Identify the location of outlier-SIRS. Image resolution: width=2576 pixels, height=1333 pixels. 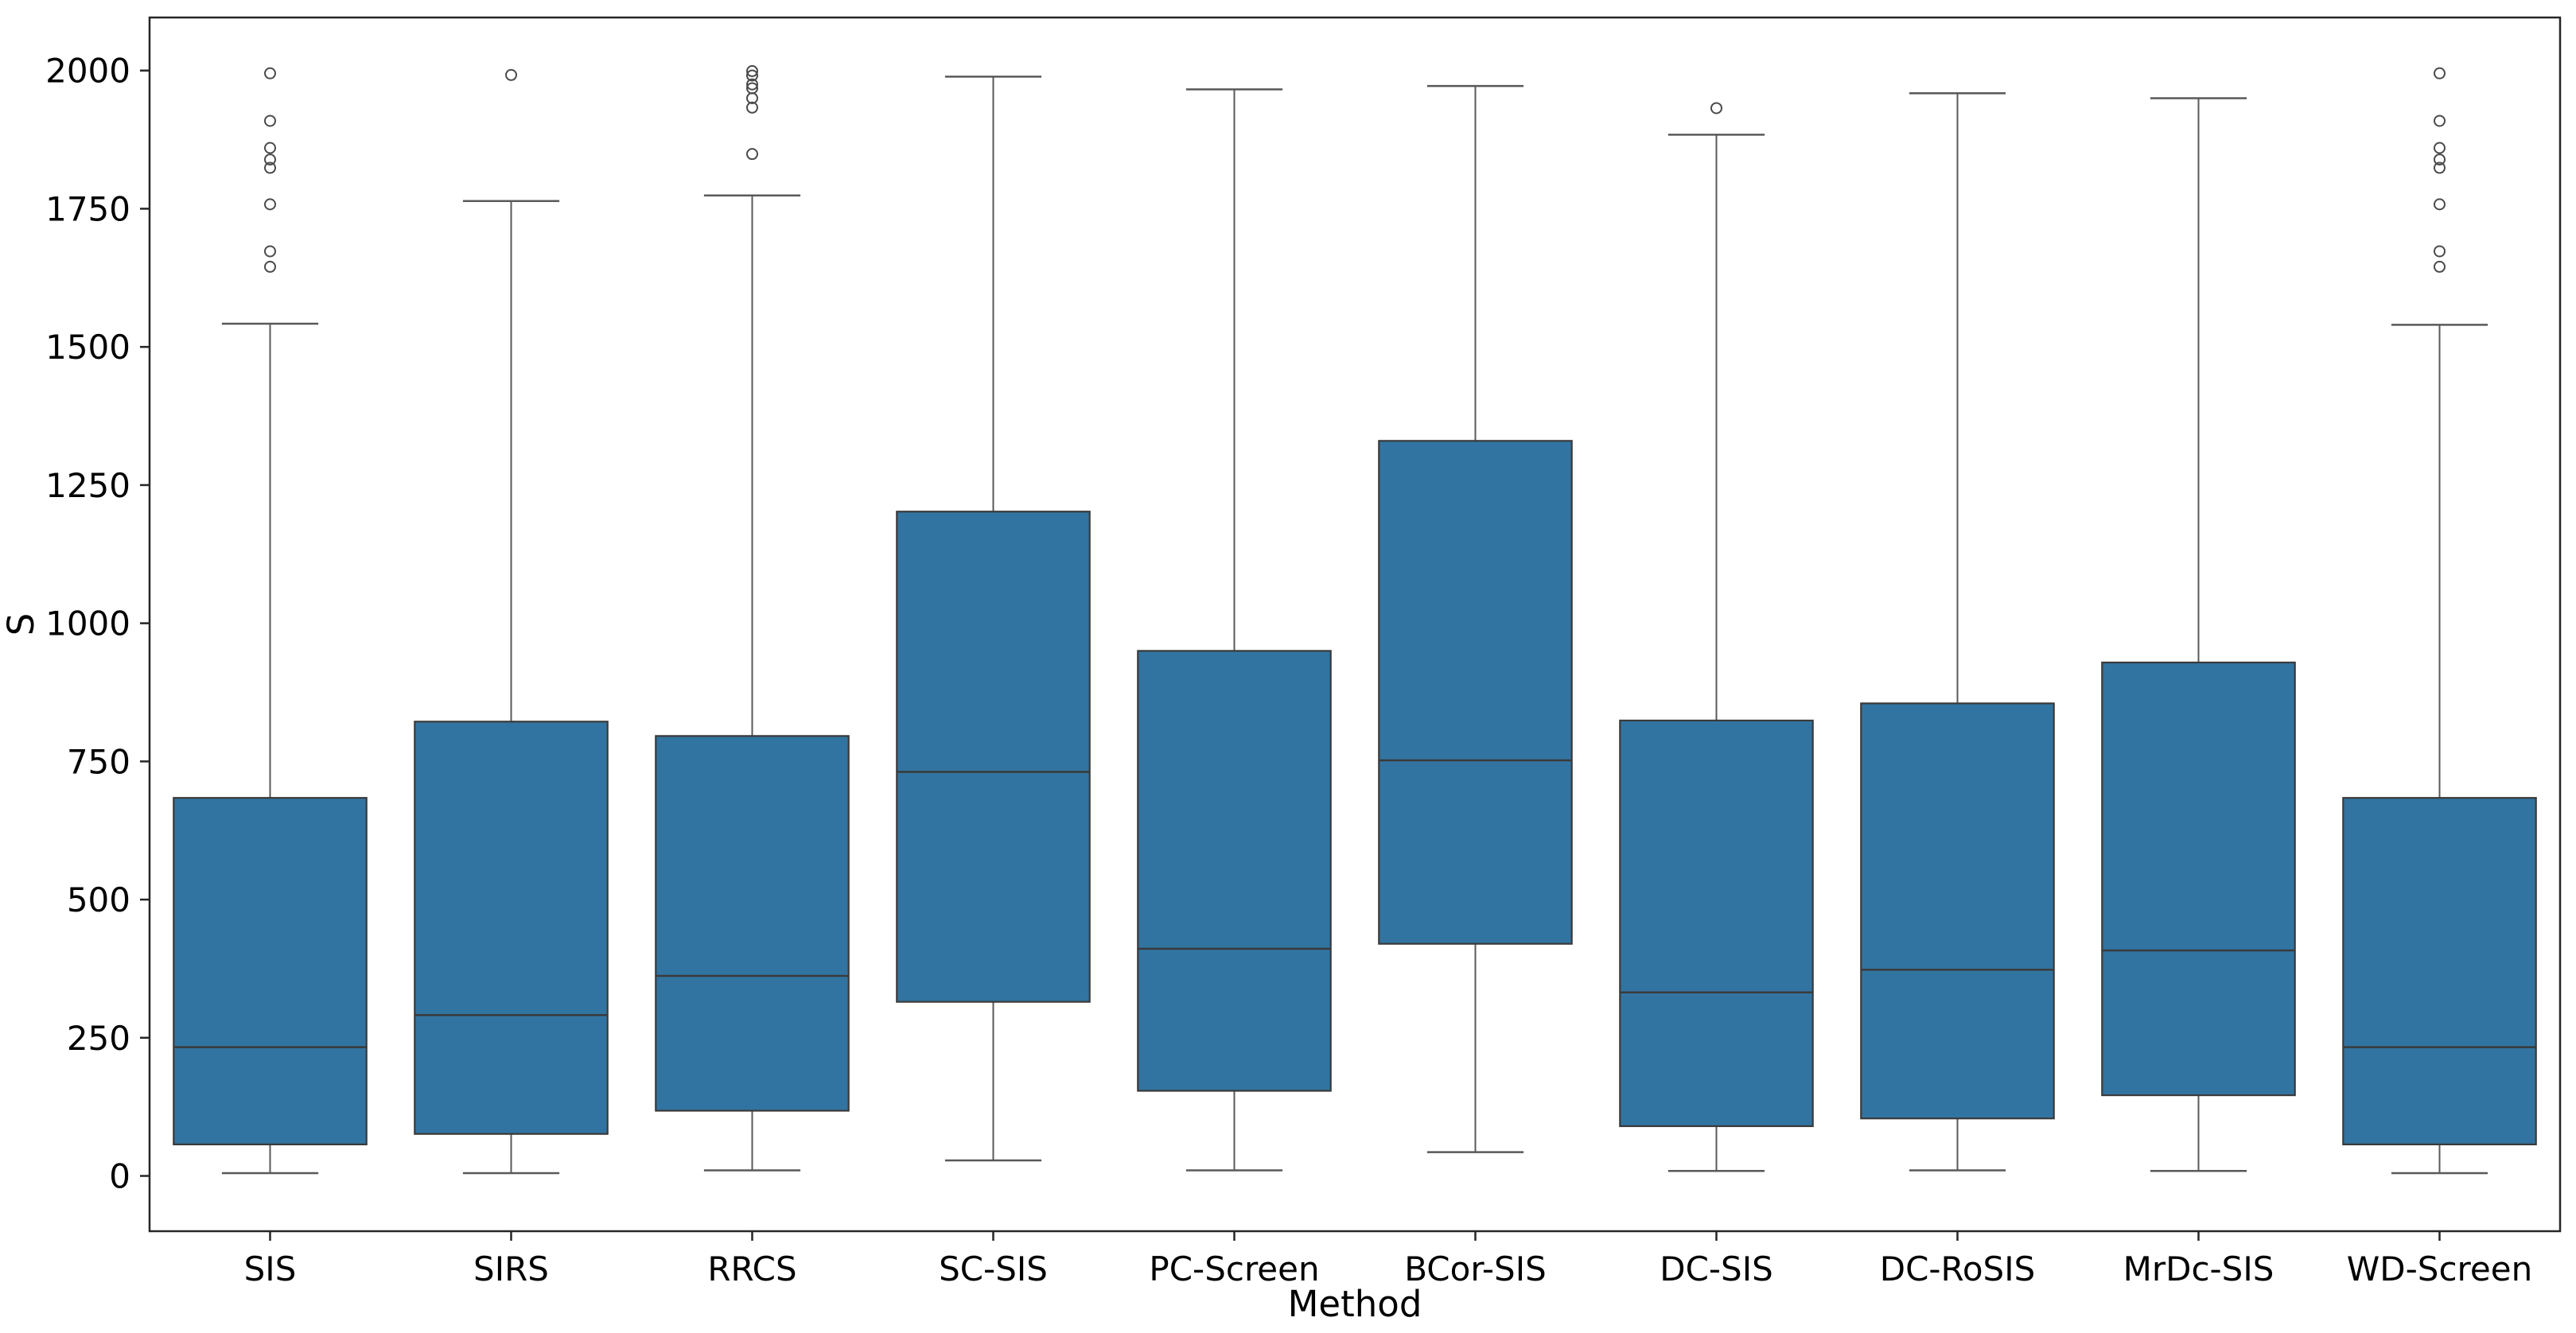
(511, 74).